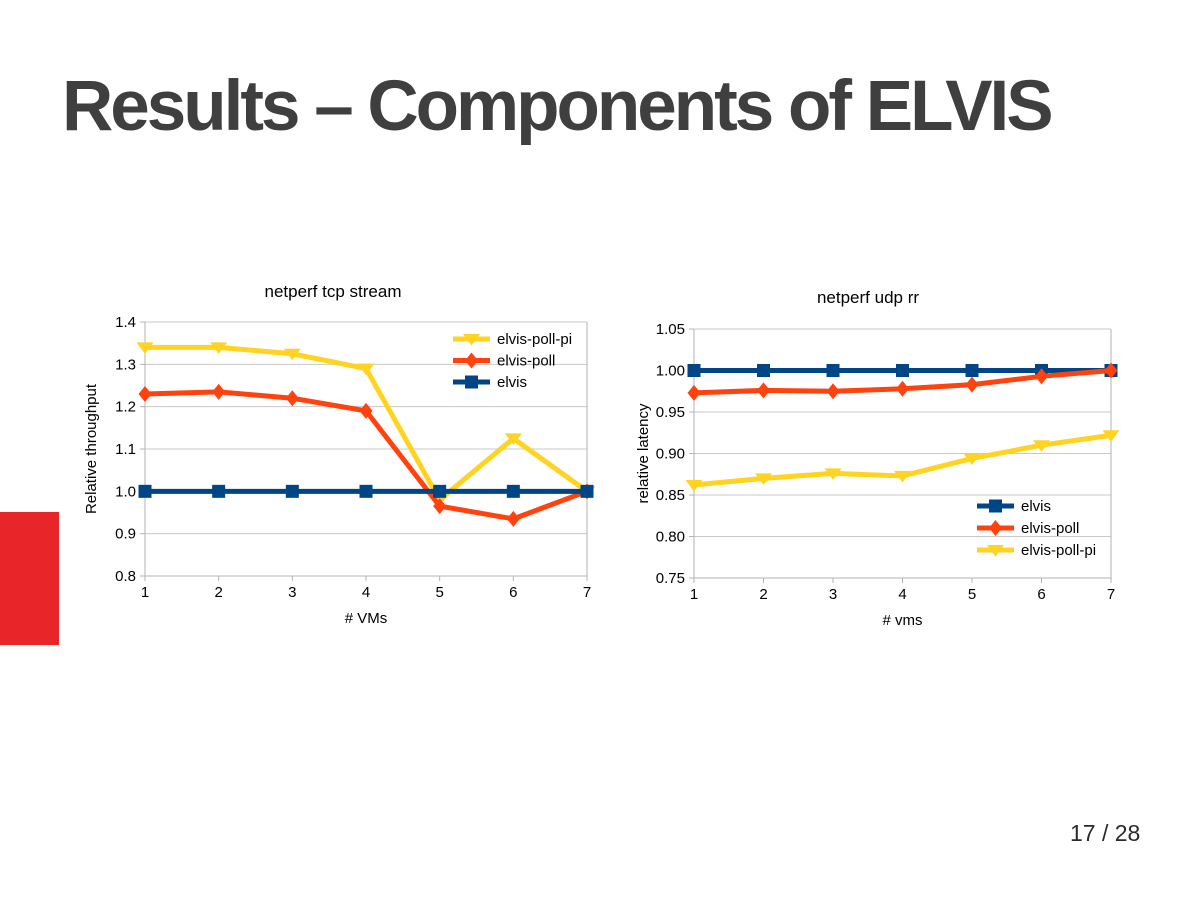 The width and height of the screenshot is (1200, 900). I want to click on svg-text: relative latency, so click(643, 453).